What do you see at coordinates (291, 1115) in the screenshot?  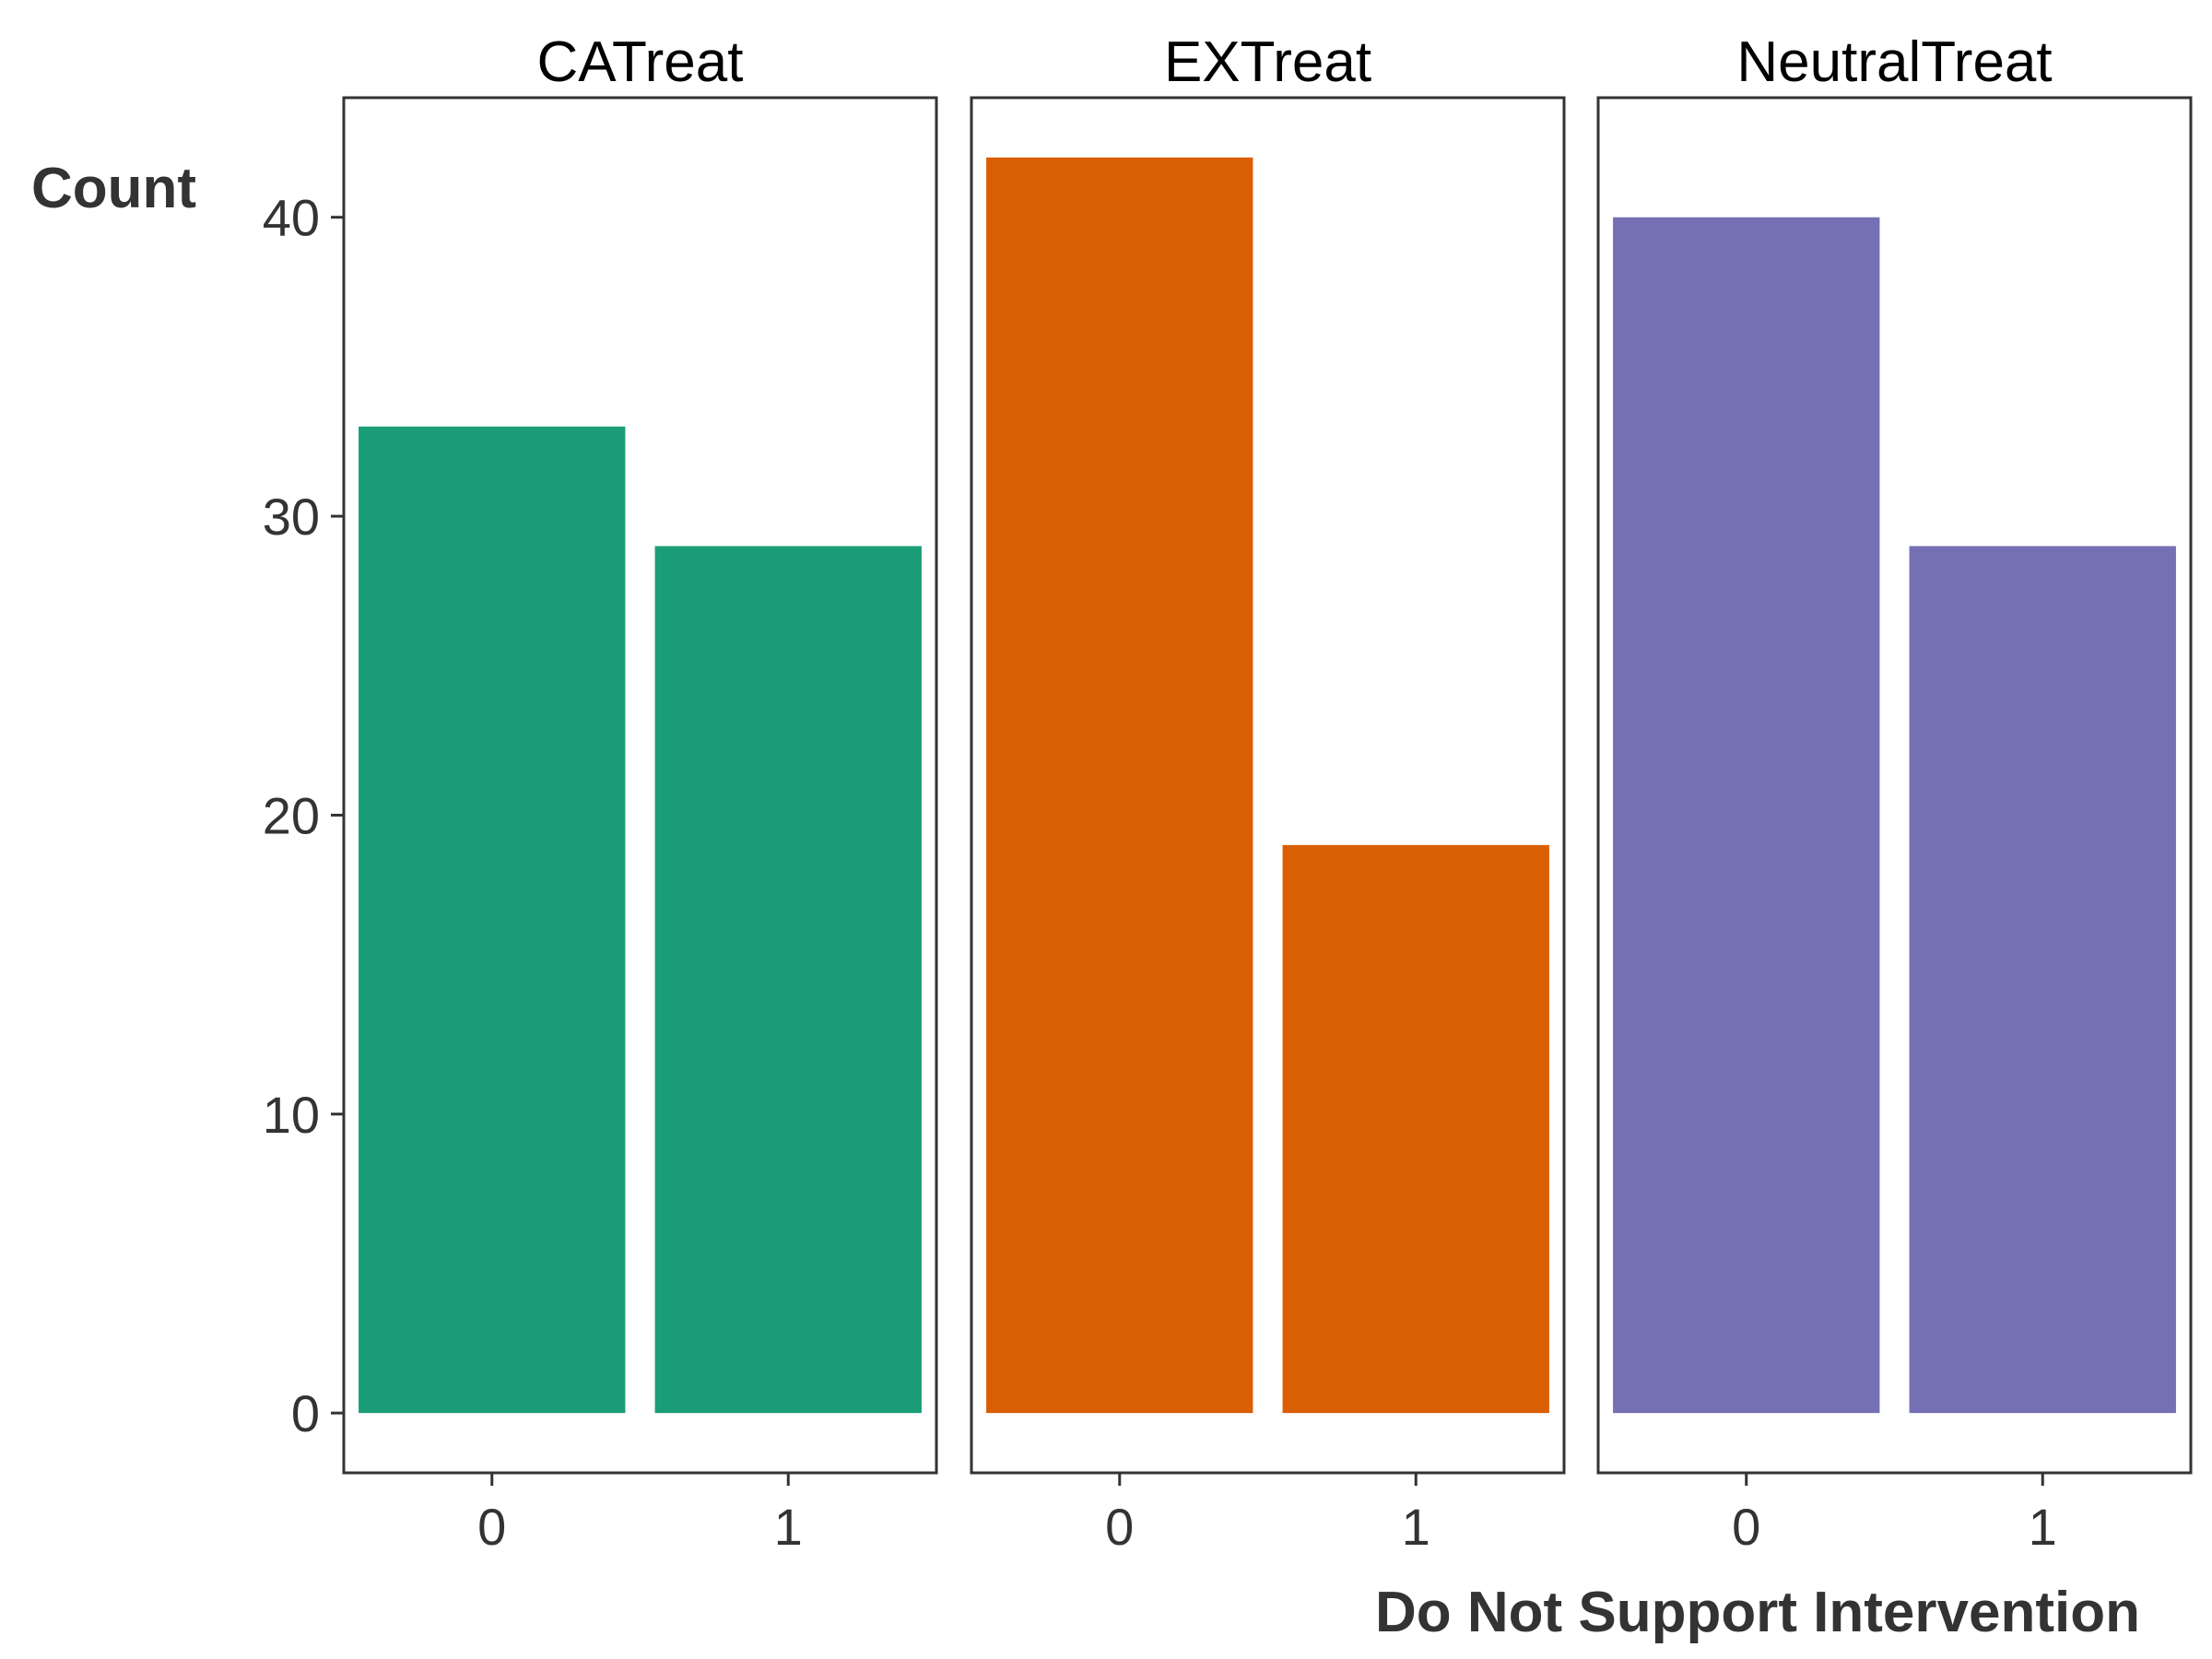 I see `y-tick-label: 10` at bounding box center [291, 1115].